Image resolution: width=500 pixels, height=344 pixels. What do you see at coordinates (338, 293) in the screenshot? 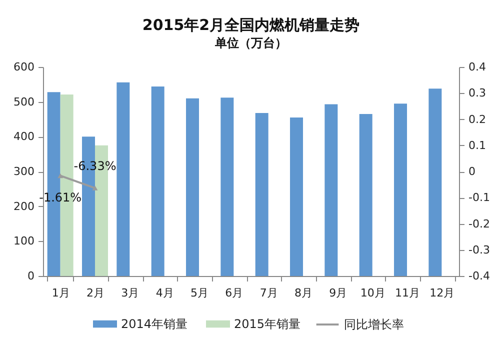
I see `x-tick-label: 9月` at bounding box center [338, 293].